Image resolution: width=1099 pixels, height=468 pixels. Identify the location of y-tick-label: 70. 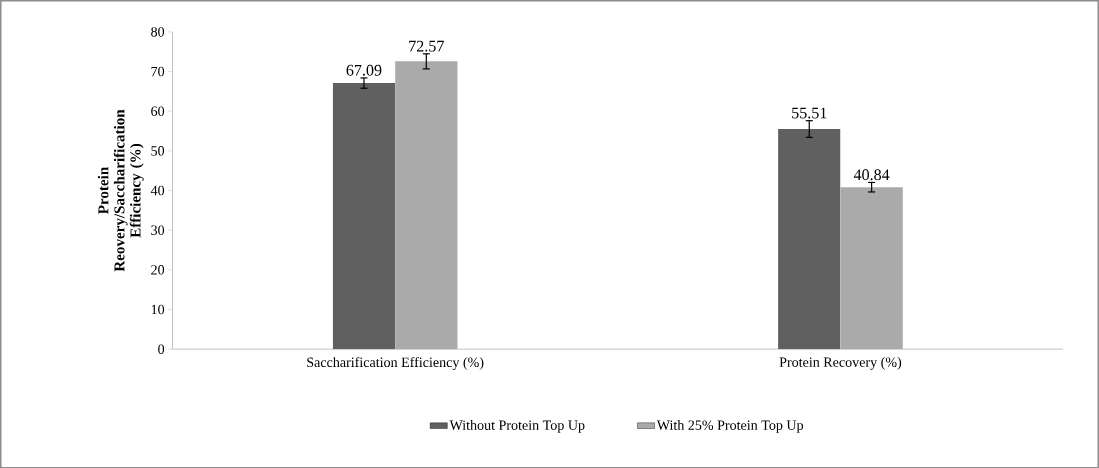
(158, 71).